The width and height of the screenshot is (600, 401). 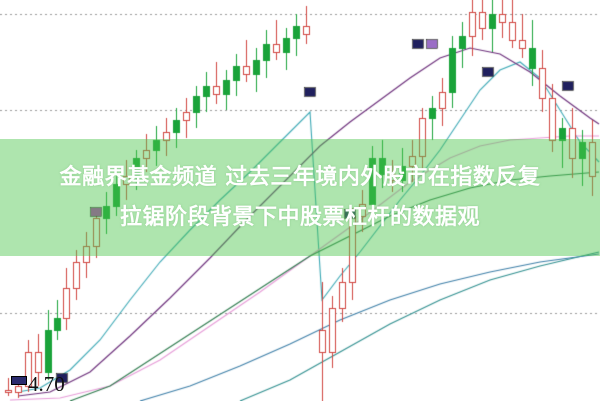 I want to click on headline-line-1: 金融界基金频道 过去三年境内外股市在指数反复, so click(x=300, y=177).